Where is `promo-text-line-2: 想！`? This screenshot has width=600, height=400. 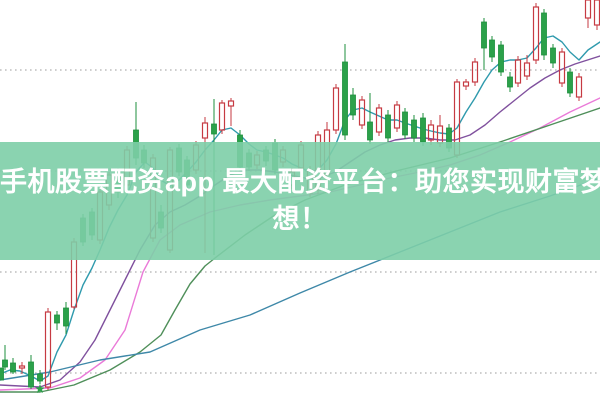
promo-text-line-2: 想！ is located at coordinates (300, 219).